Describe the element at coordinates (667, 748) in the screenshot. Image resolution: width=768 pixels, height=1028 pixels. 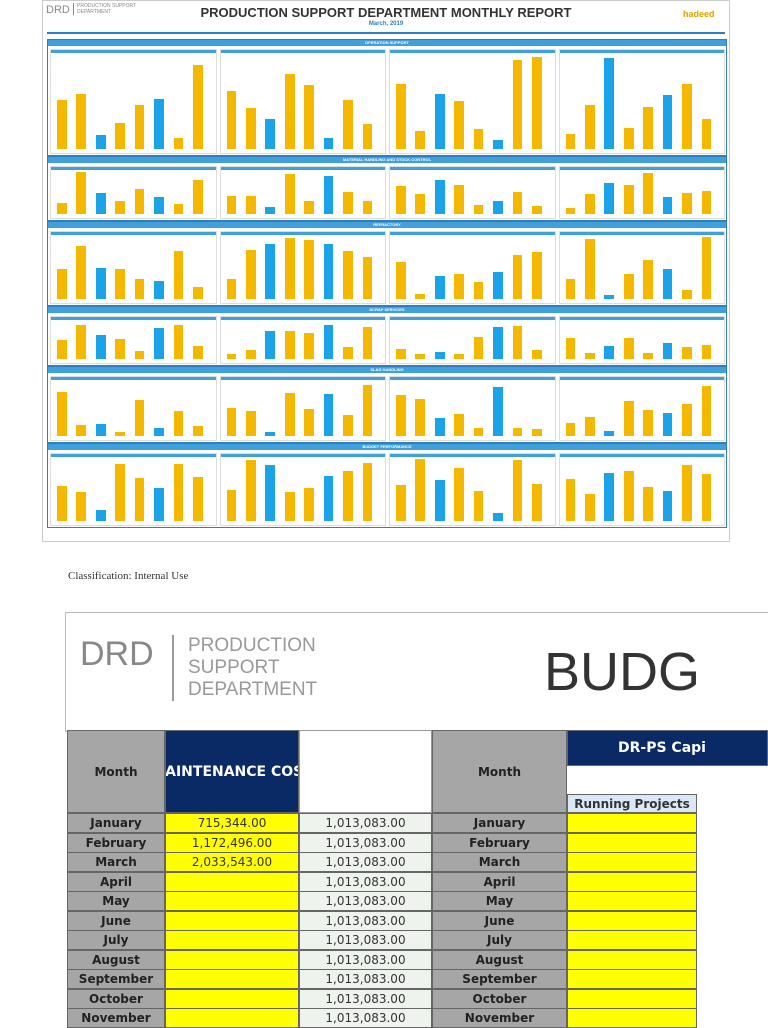
I see `header-capital: DR-PS Capi` at that location.